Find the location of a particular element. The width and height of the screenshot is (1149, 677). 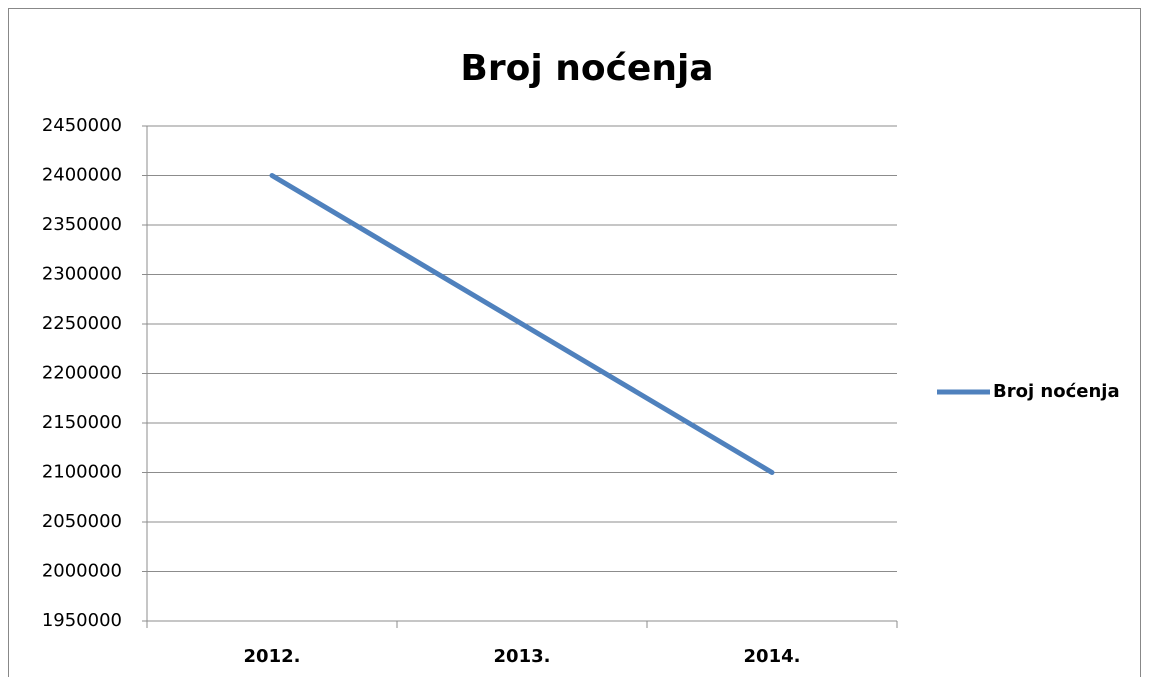

x-tick-label: 2012. is located at coordinates (272, 656).